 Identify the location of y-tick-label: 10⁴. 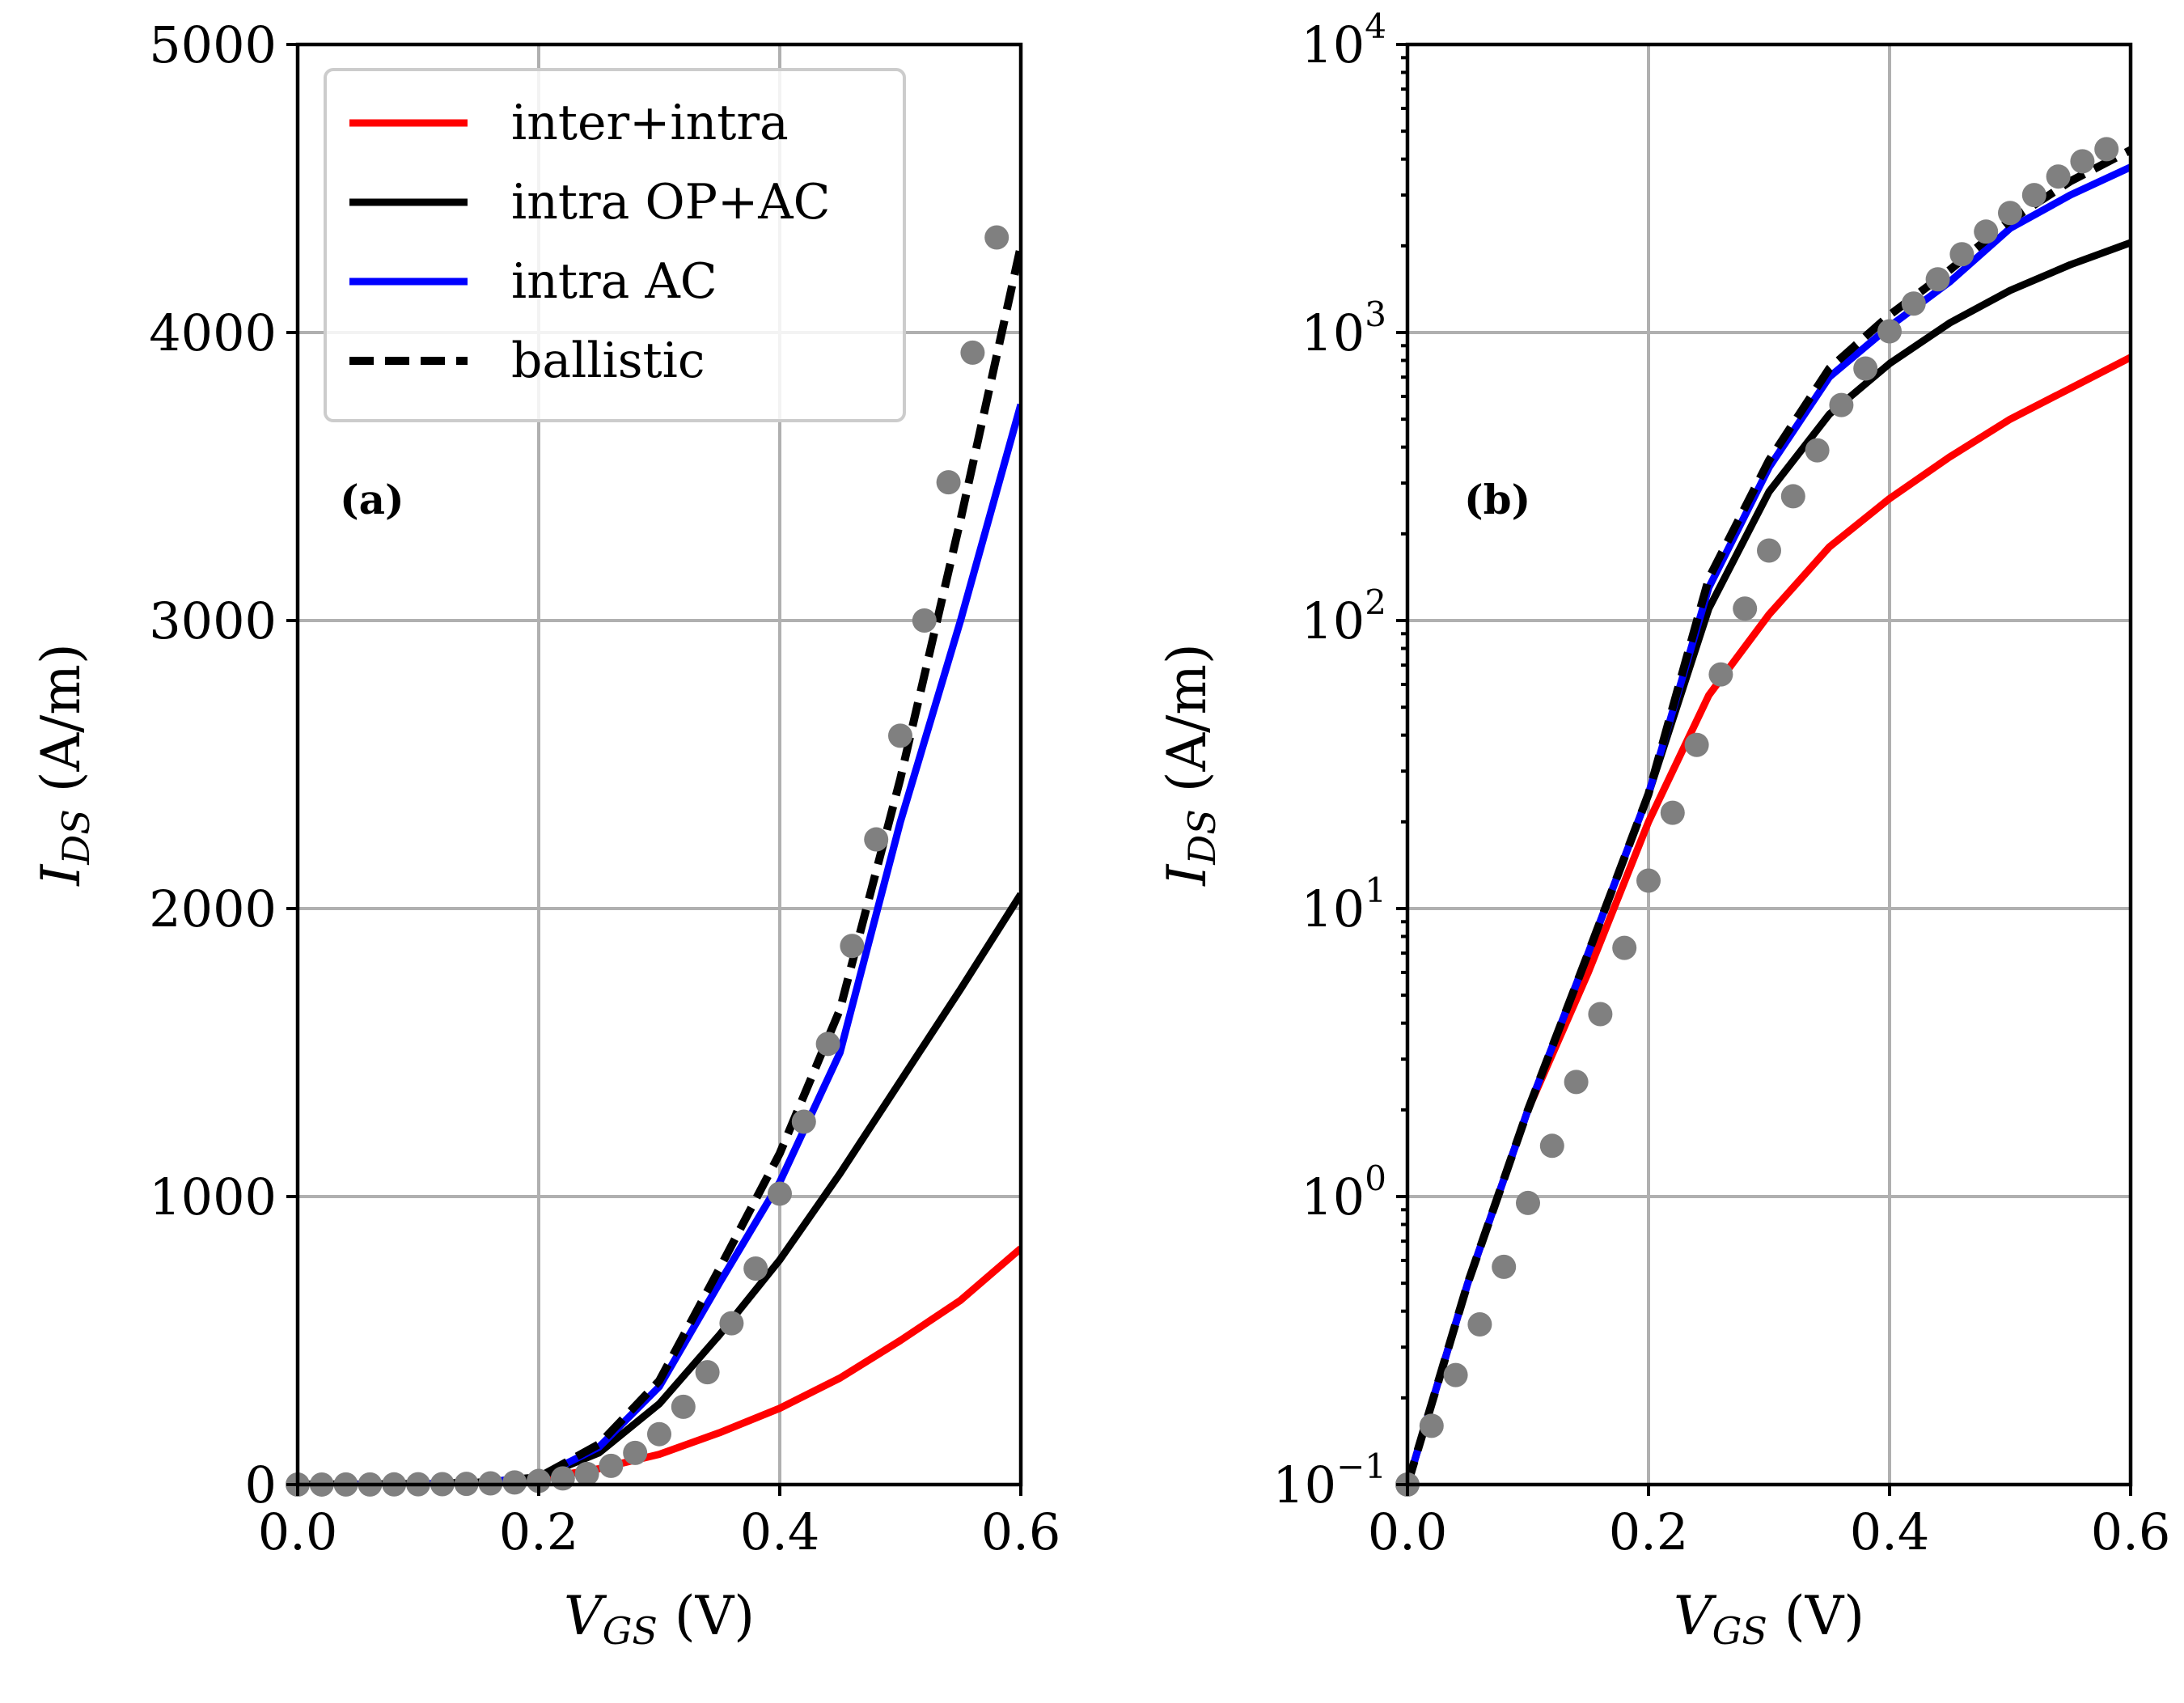
(1343, 40).